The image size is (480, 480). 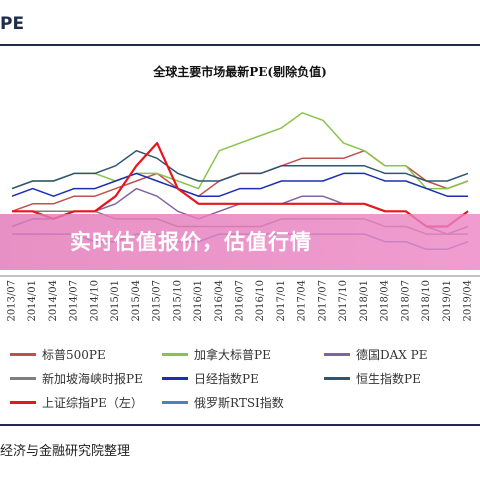 What do you see at coordinates (240, 425) in the screenshot?
I see `bottom-rule` at bounding box center [240, 425].